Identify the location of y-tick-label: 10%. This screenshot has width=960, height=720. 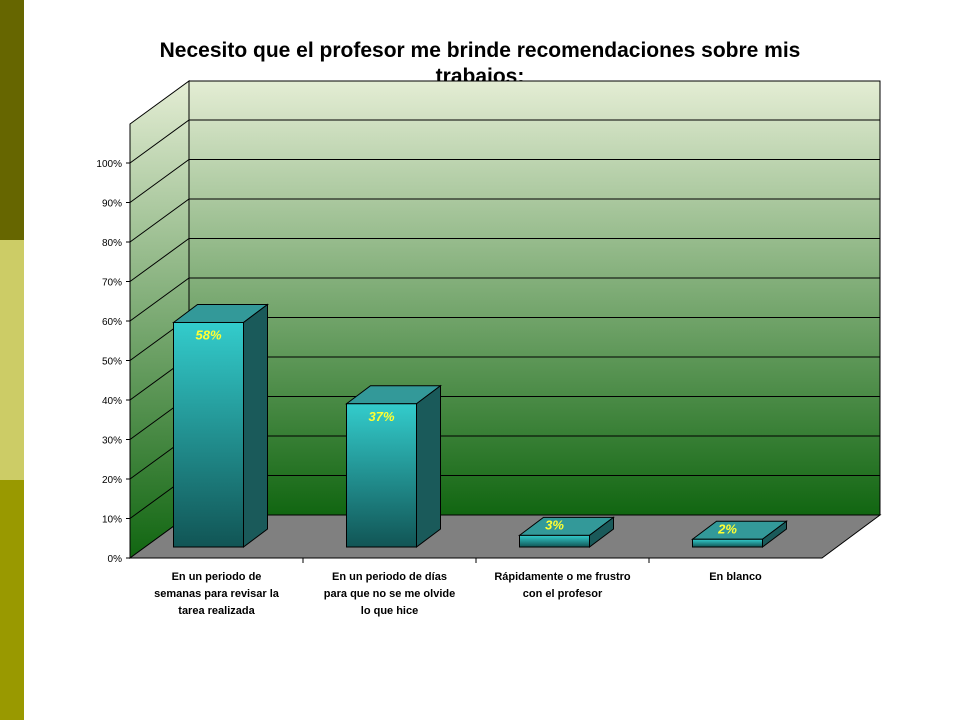
(112, 520).